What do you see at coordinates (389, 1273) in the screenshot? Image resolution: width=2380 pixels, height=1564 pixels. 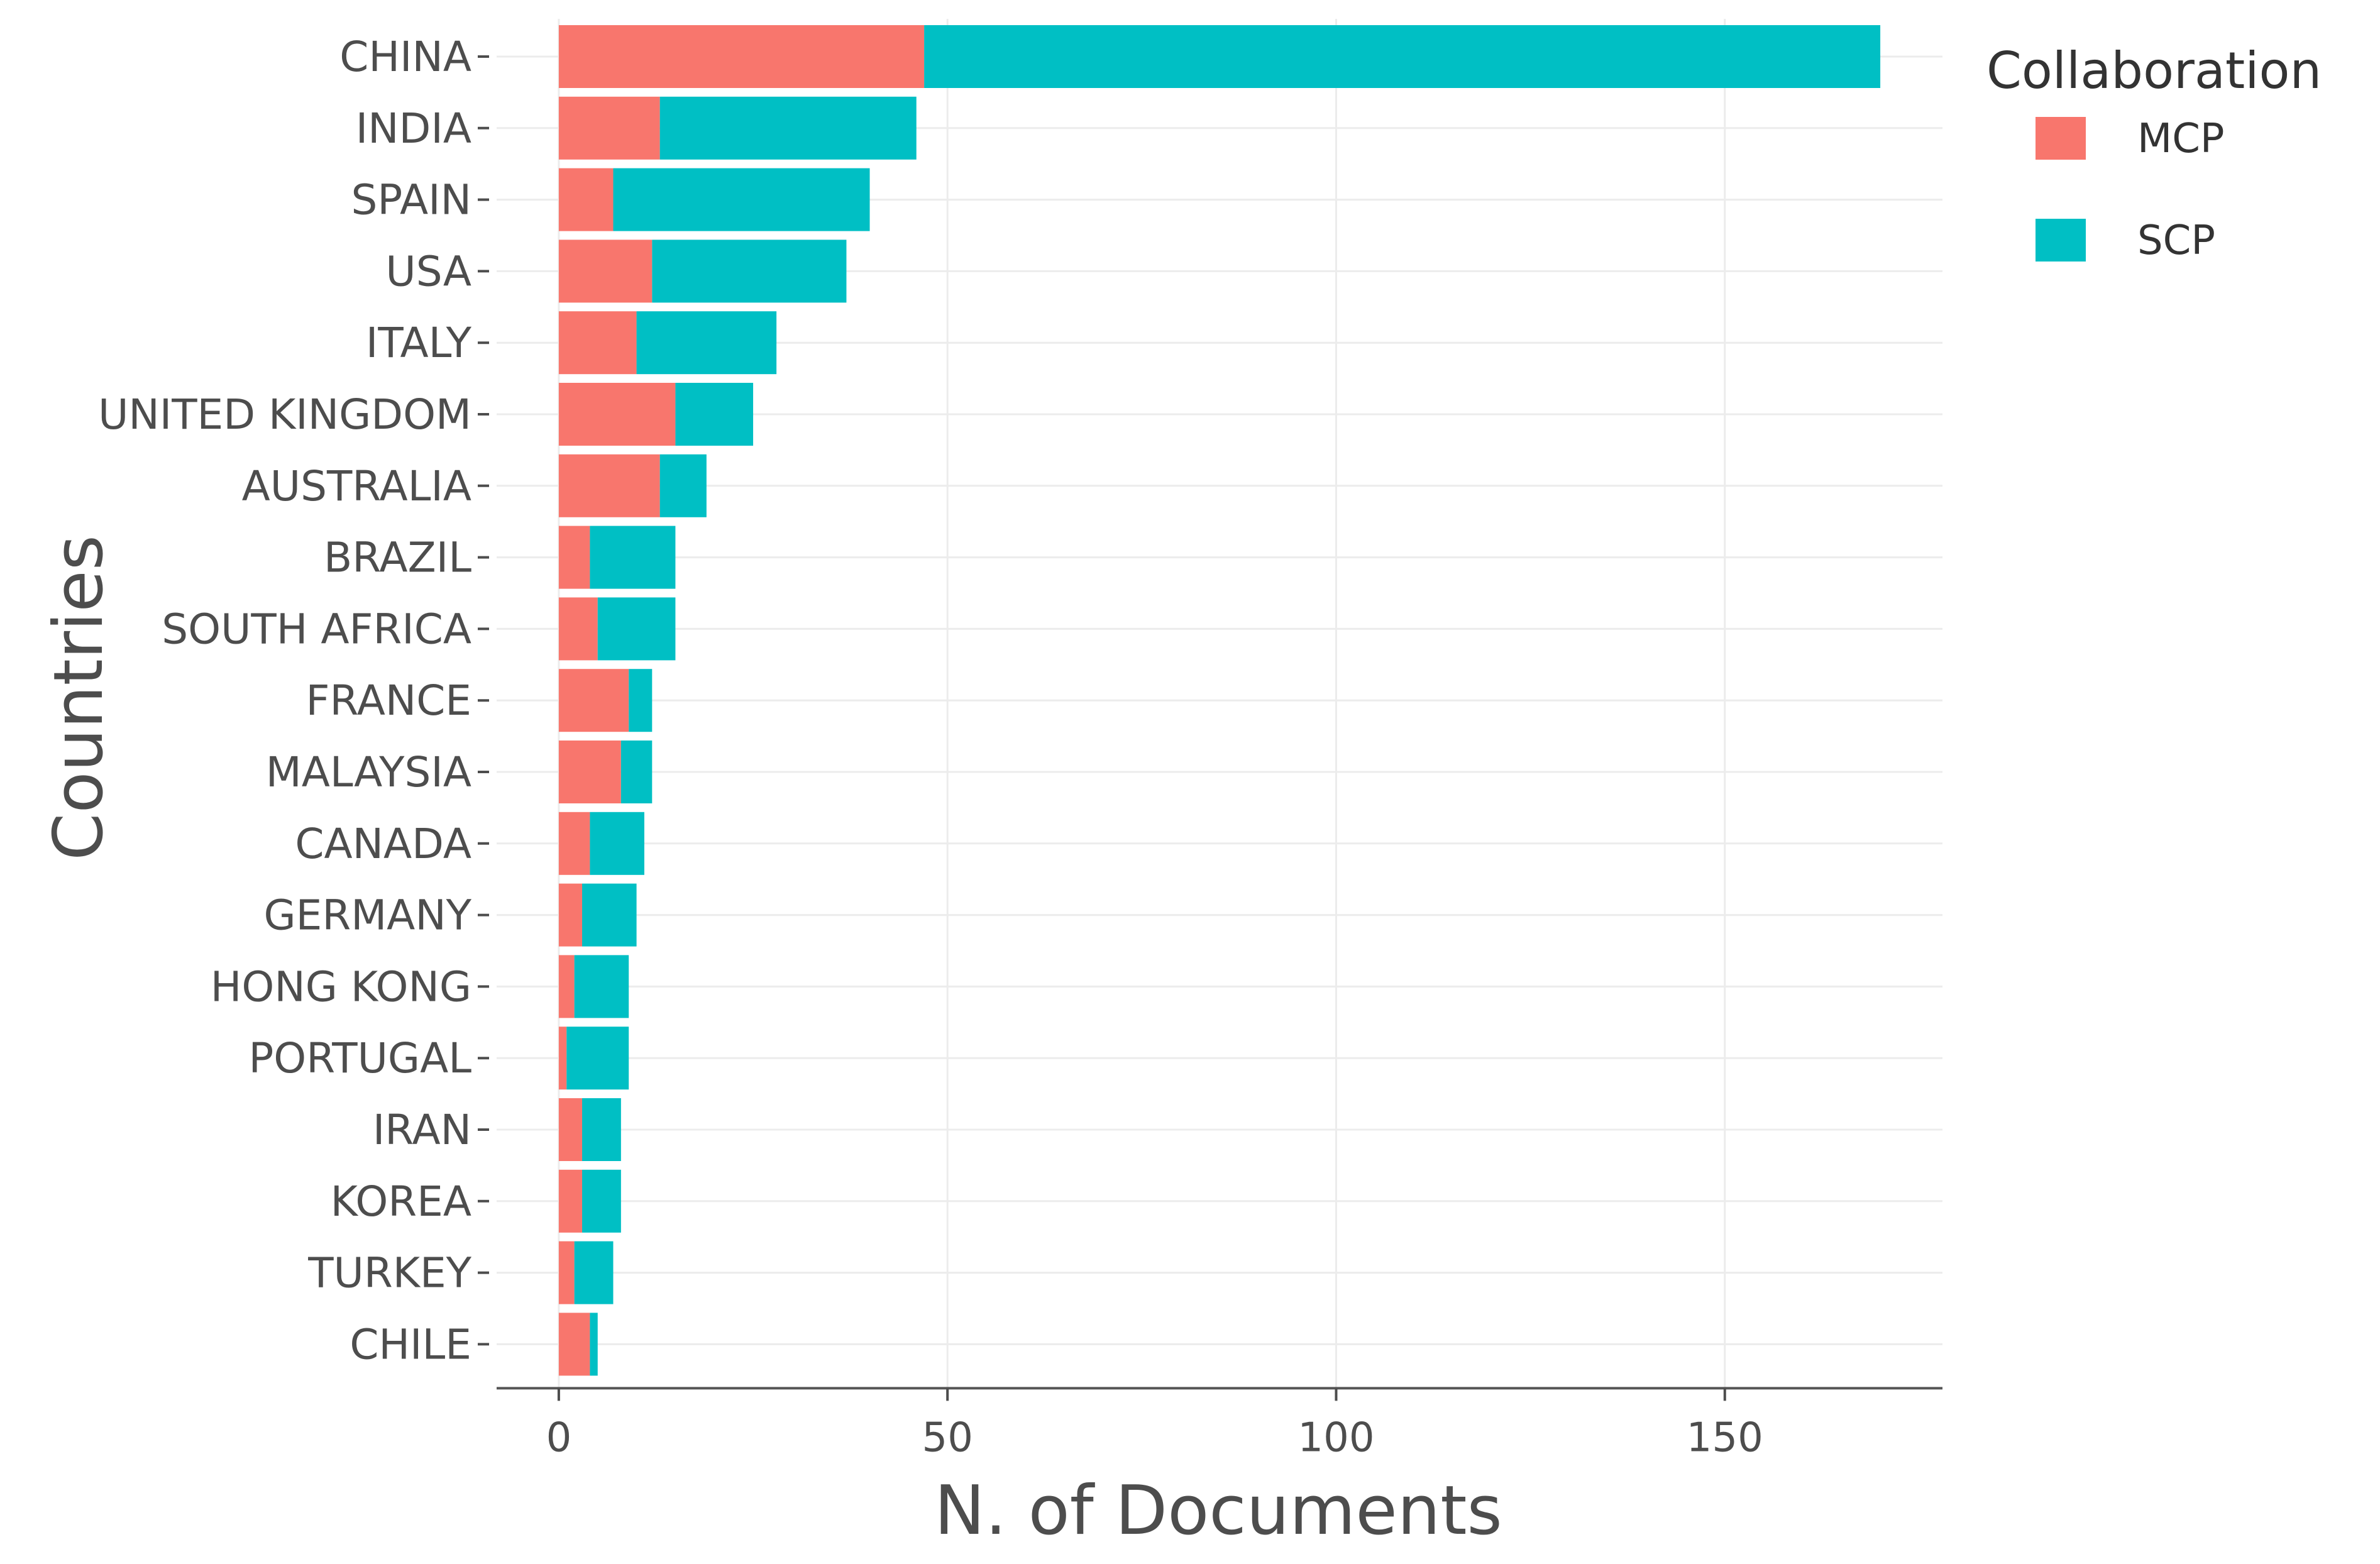 I see `y-tick-label-turkey: TURKEY` at bounding box center [389, 1273].